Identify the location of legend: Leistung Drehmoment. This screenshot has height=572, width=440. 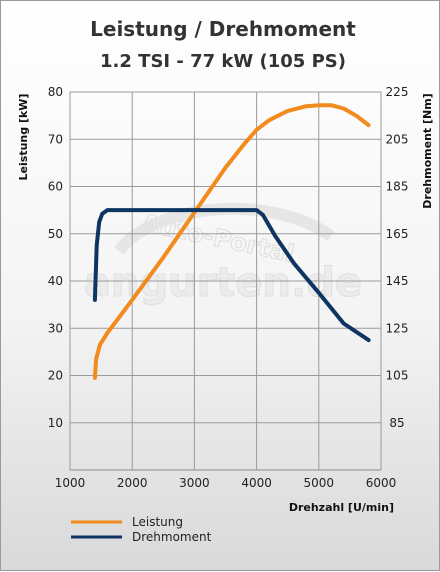
(141, 529).